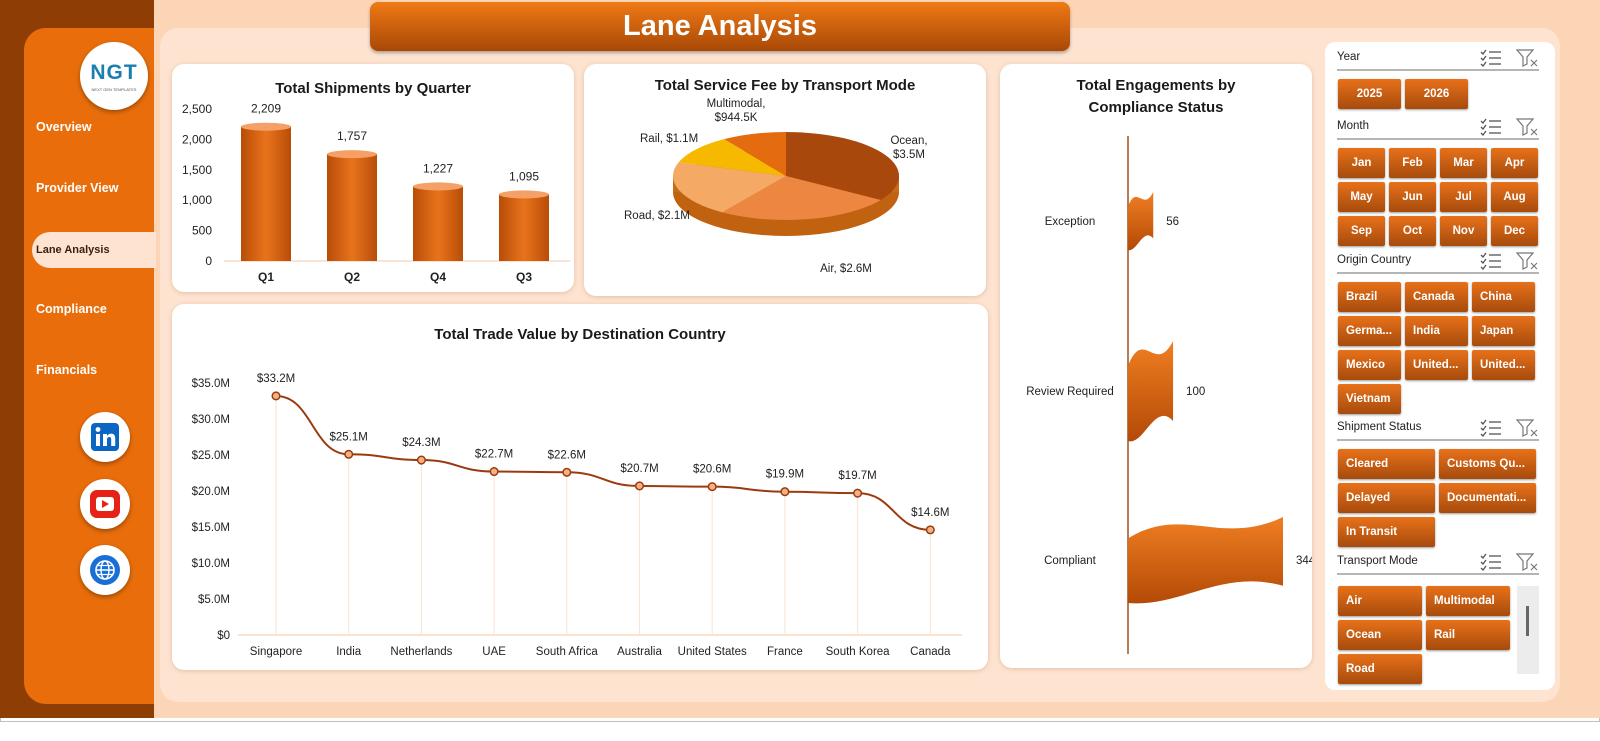 This screenshot has height=741, width=1600. Describe the element at coordinates (1412, 231) in the screenshot. I see `slicer-month-oct: Oct` at that location.